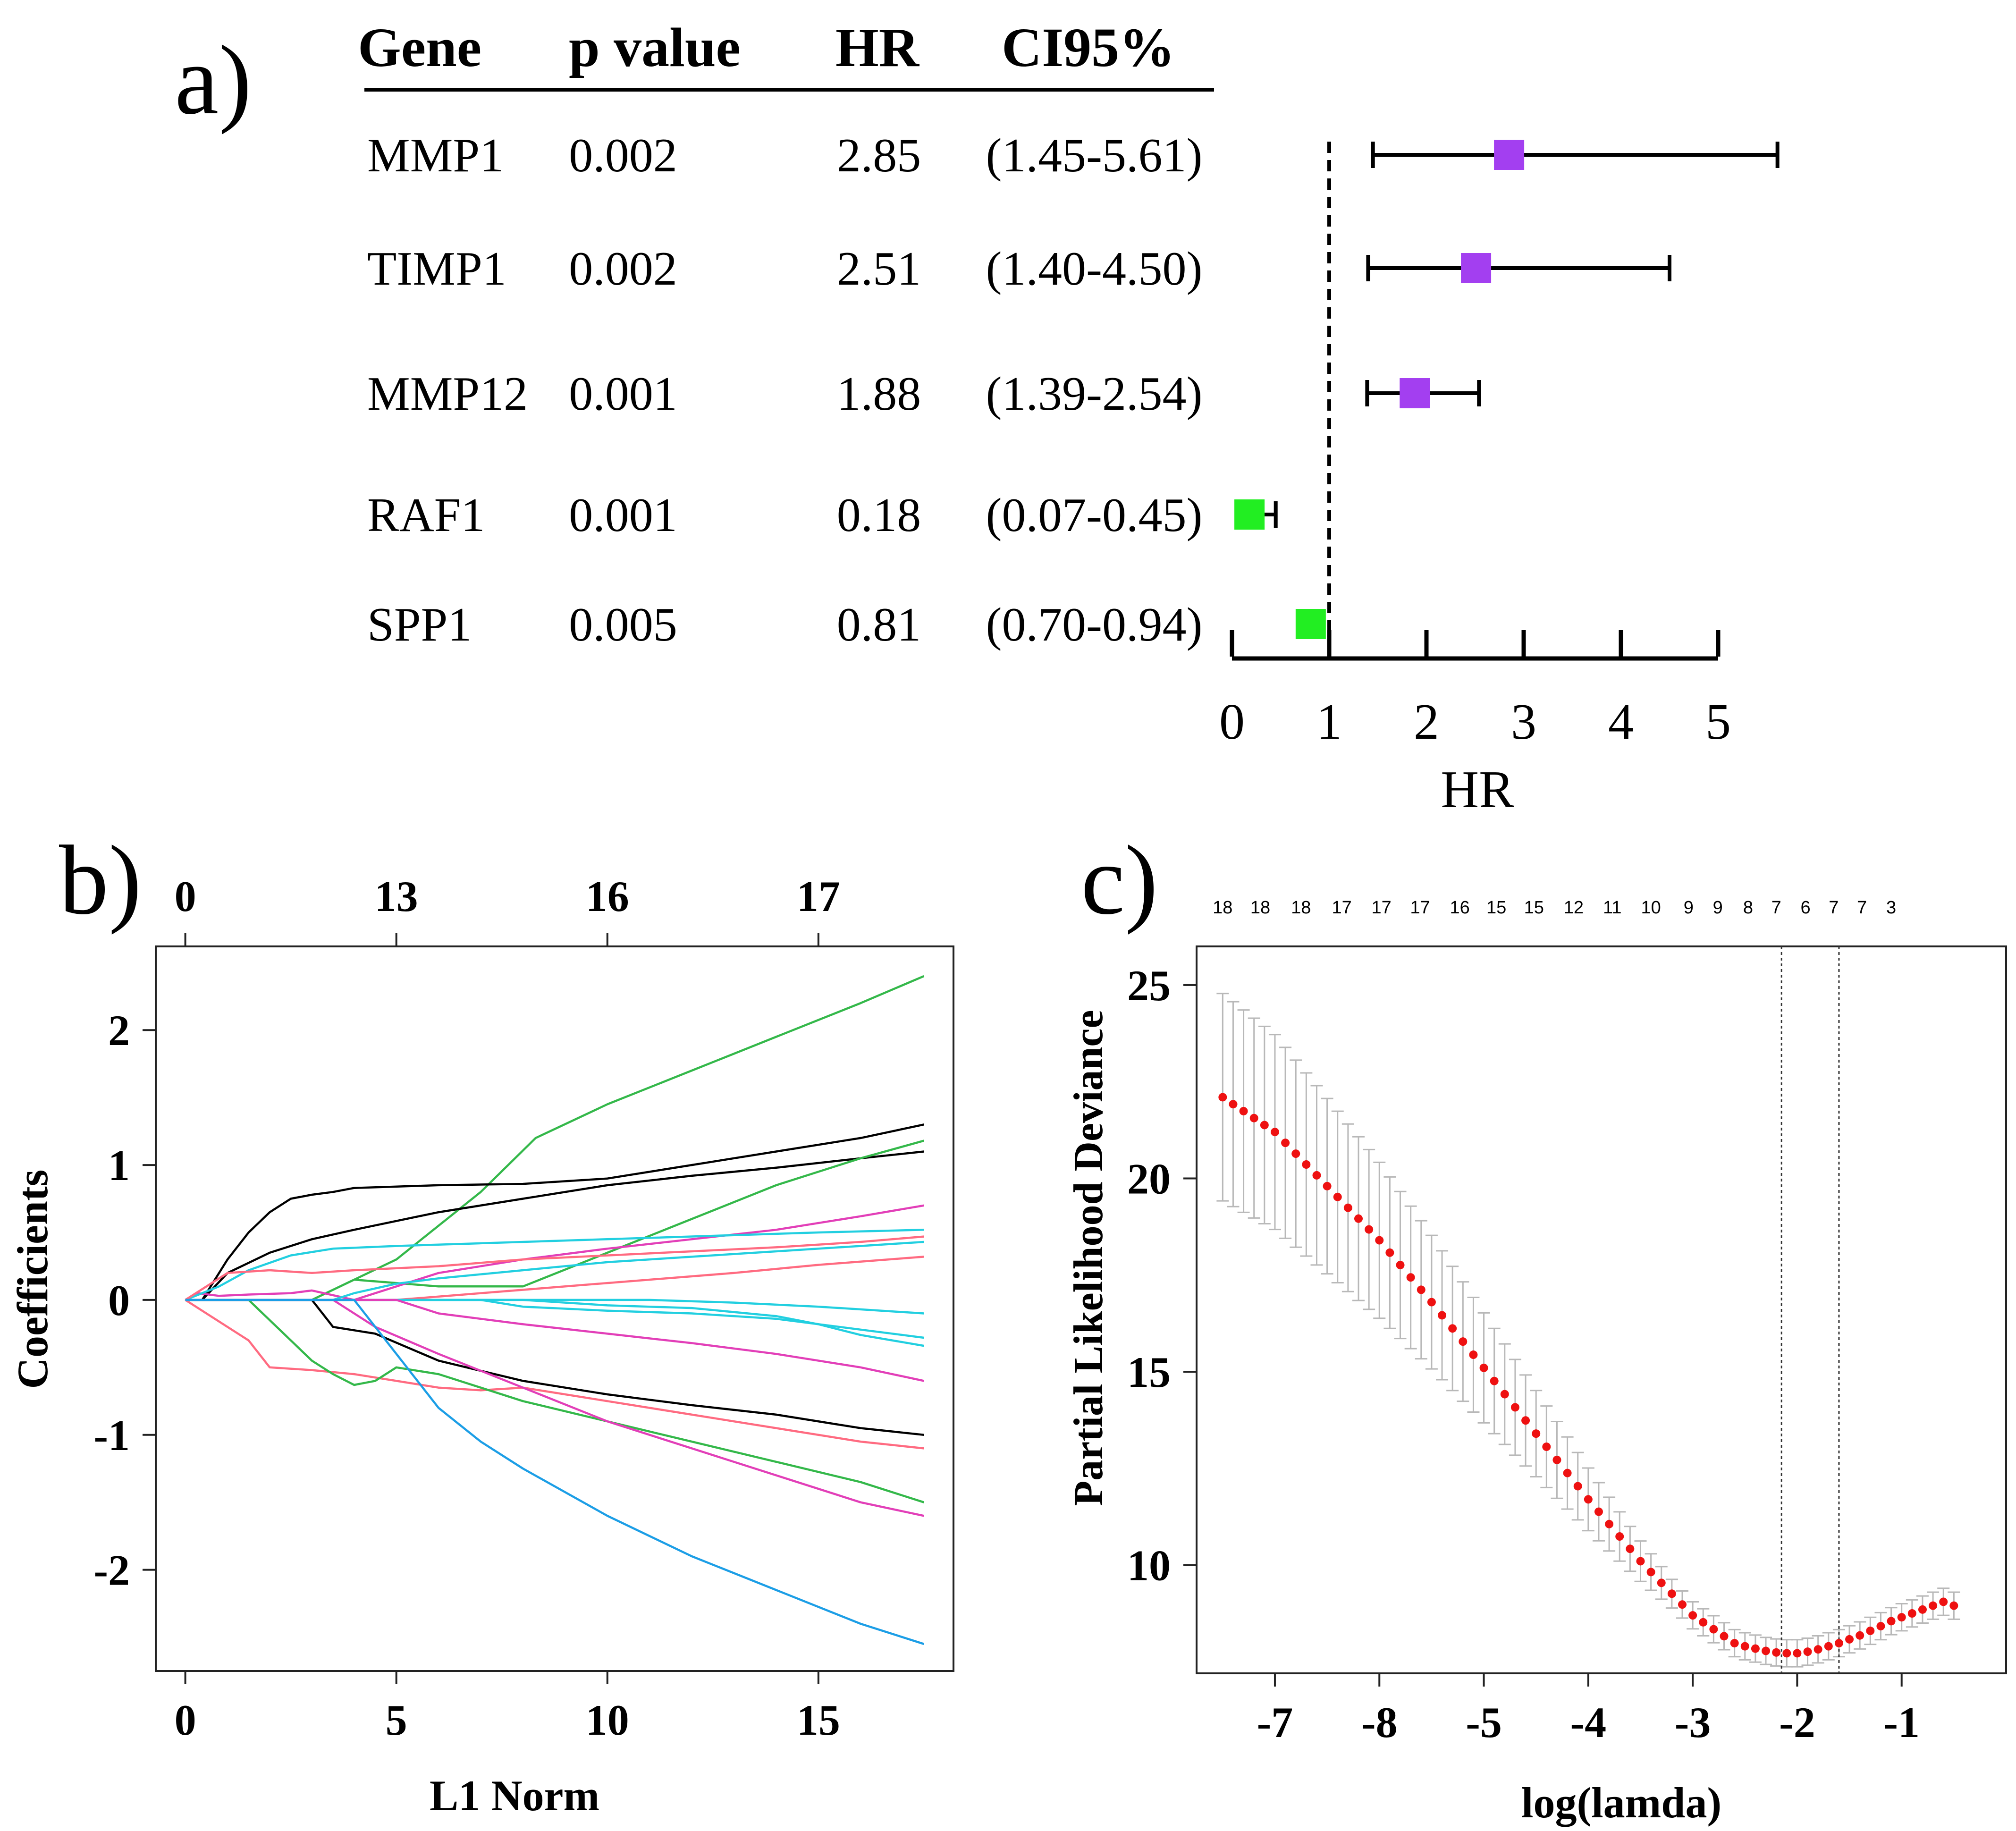 The height and width of the screenshot is (1831, 2016). What do you see at coordinates (1232, 722) in the screenshot?
I see `forest-x-tick-label: 0` at bounding box center [1232, 722].